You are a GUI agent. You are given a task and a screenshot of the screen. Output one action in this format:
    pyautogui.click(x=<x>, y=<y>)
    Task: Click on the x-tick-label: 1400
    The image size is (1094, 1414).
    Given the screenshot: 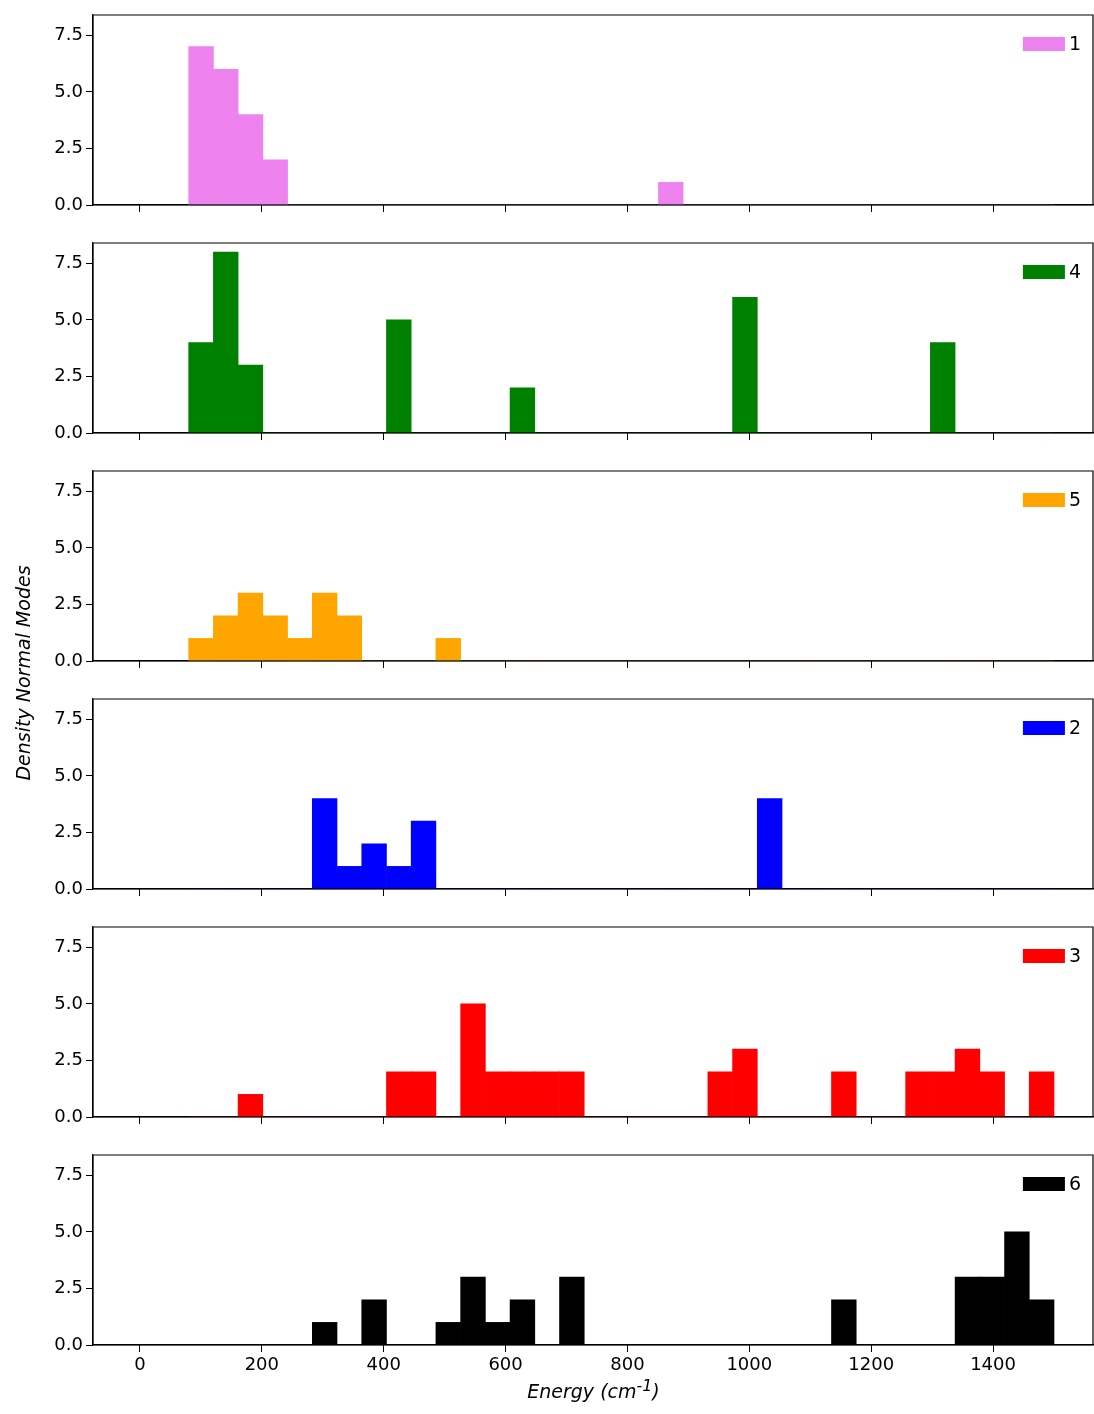 What is the action you would take?
    pyautogui.click(x=993, y=1364)
    